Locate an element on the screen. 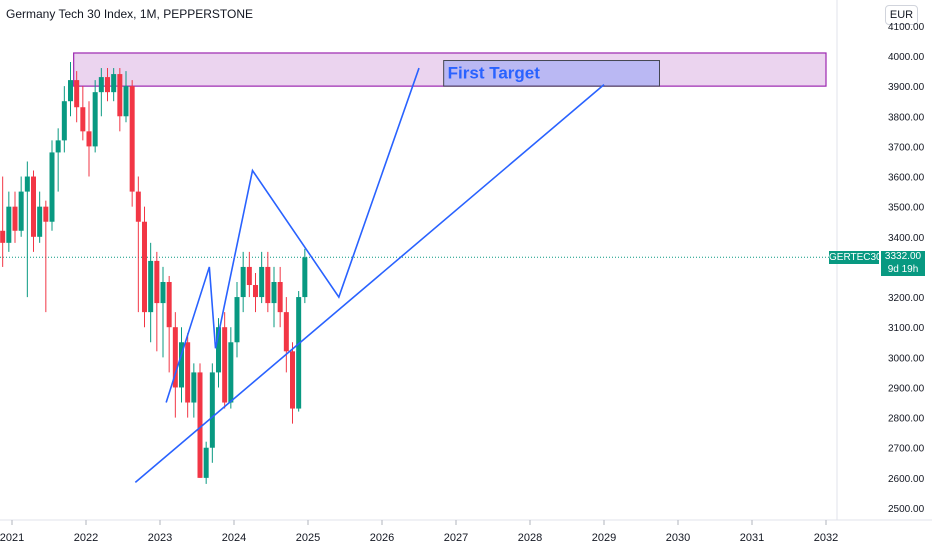 This screenshot has height=550, width=932. y-tick-label: 3000.00 is located at coordinates (906, 358).